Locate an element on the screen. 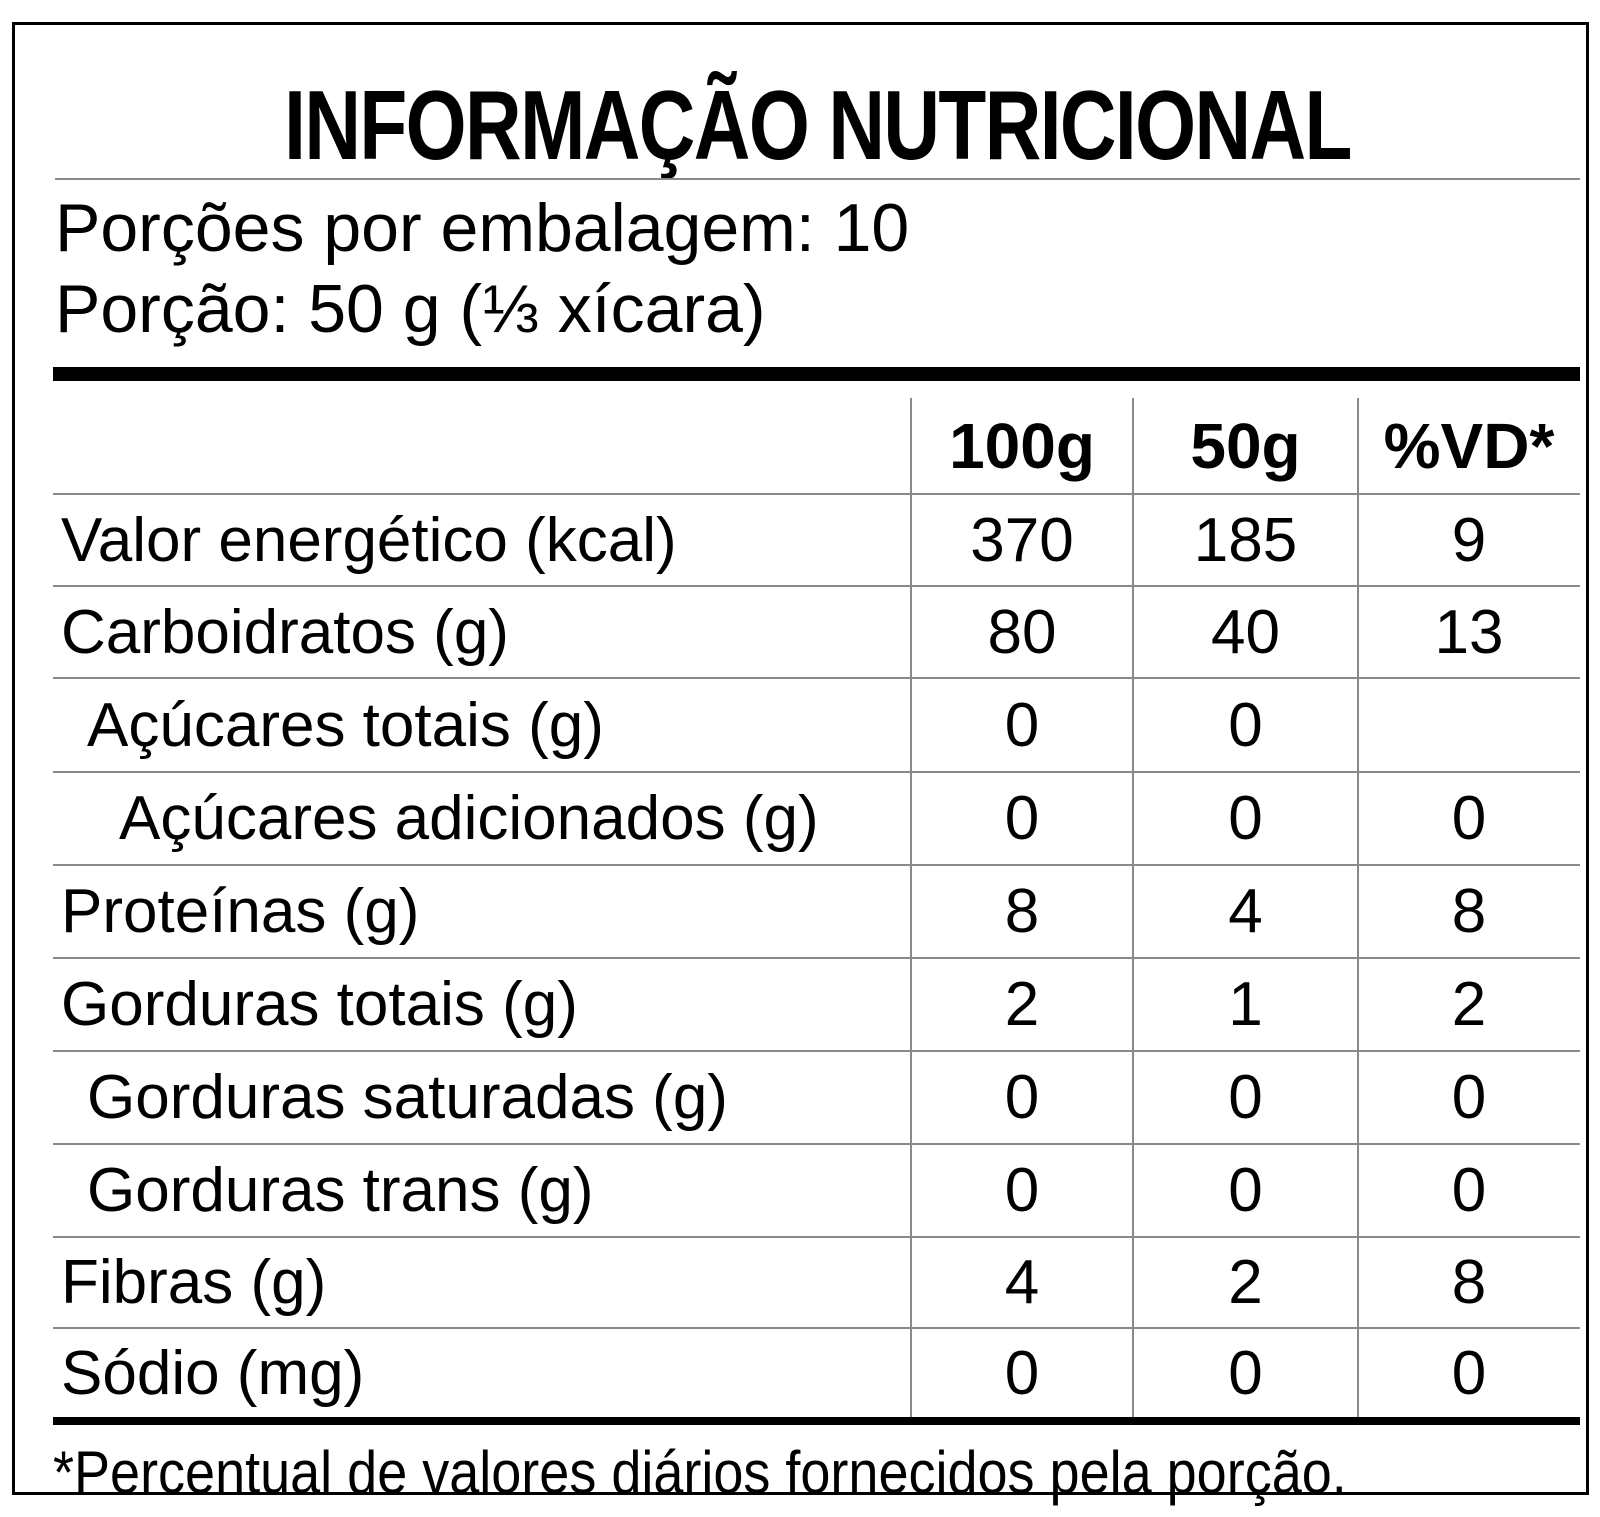 The image size is (1600, 1517). value-cell: 1 is located at coordinates (1245, 1004).